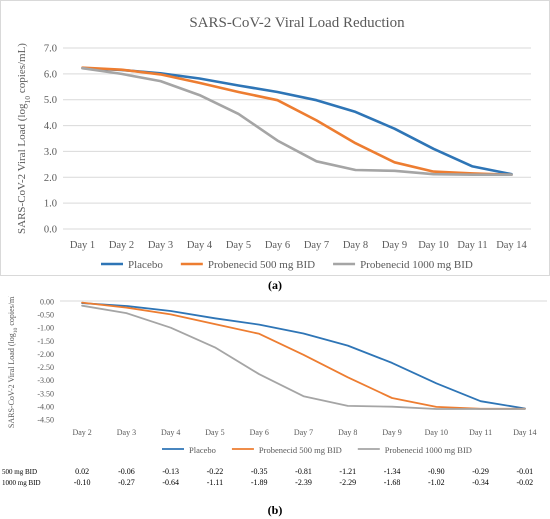 The image size is (550, 519). I want to click on table-cell: -0.64, so click(170, 482).